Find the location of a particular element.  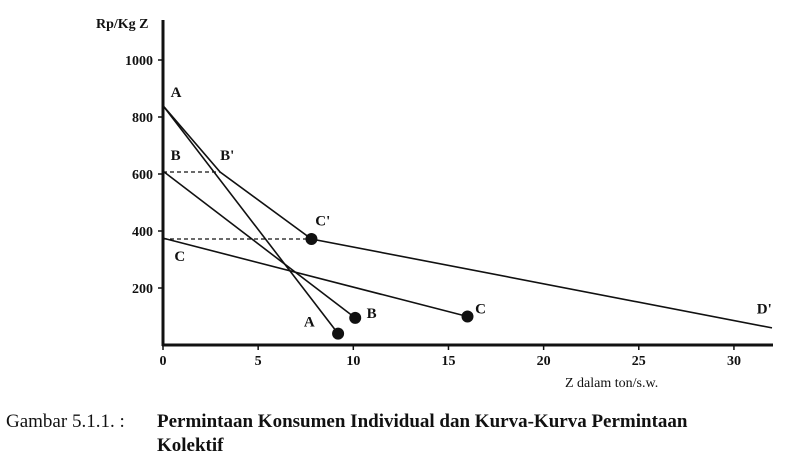

x-tick-label-15: 15 is located at coordinates (448, 361).